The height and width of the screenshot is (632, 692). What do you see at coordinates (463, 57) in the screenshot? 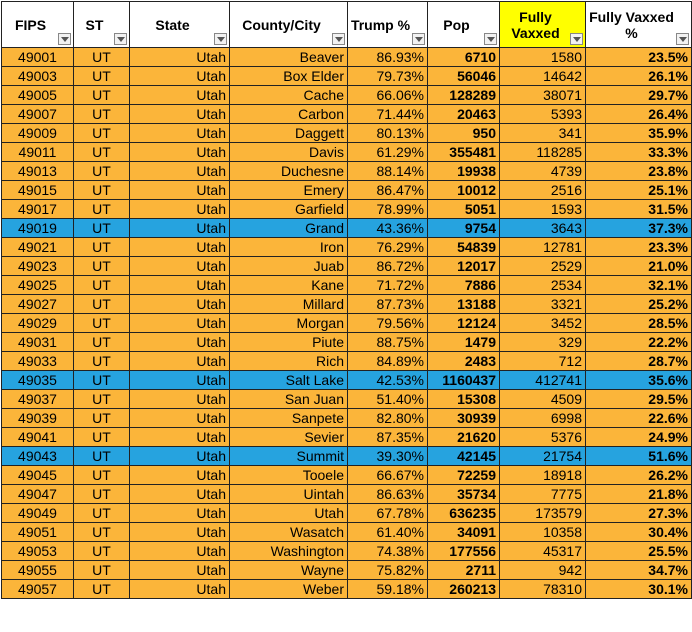
I see `table-cell: 6710` at bounding box center [463, 57].